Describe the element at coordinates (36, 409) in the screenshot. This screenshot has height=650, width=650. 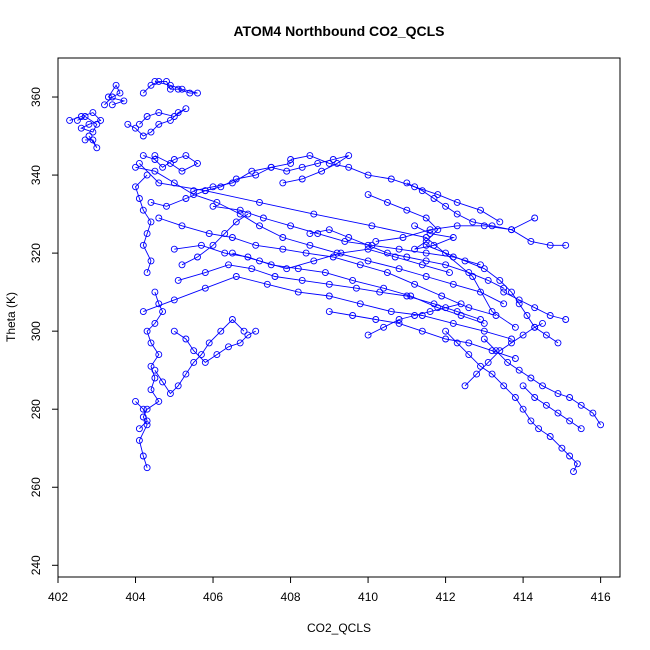
I see `y-tick-label: 280` at that location.